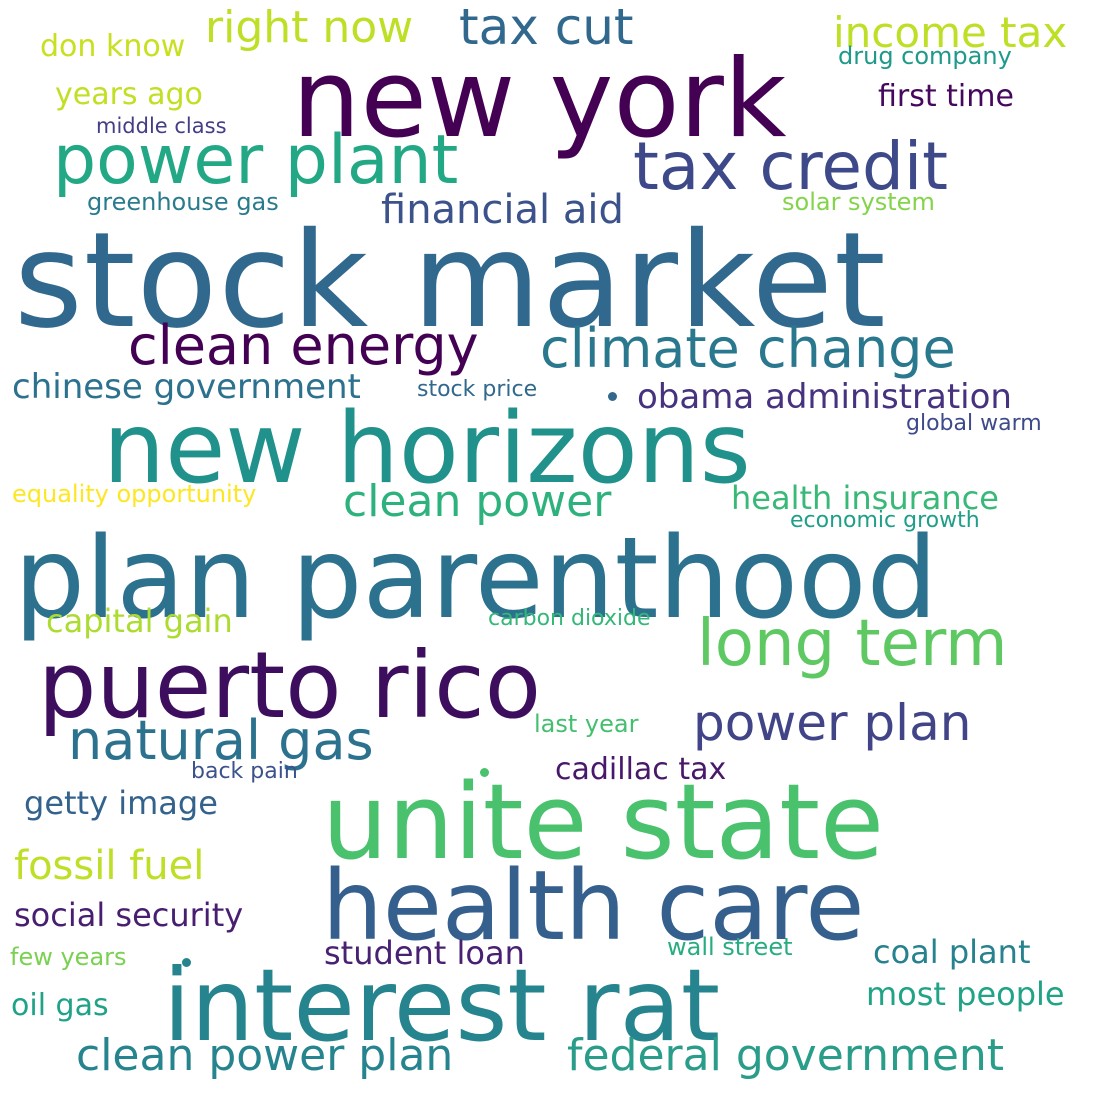  What do you see at coordinates (186, 387) in the screenshot?
I see `word-chinese-government: chinese government` at bounding box center [186, 387].